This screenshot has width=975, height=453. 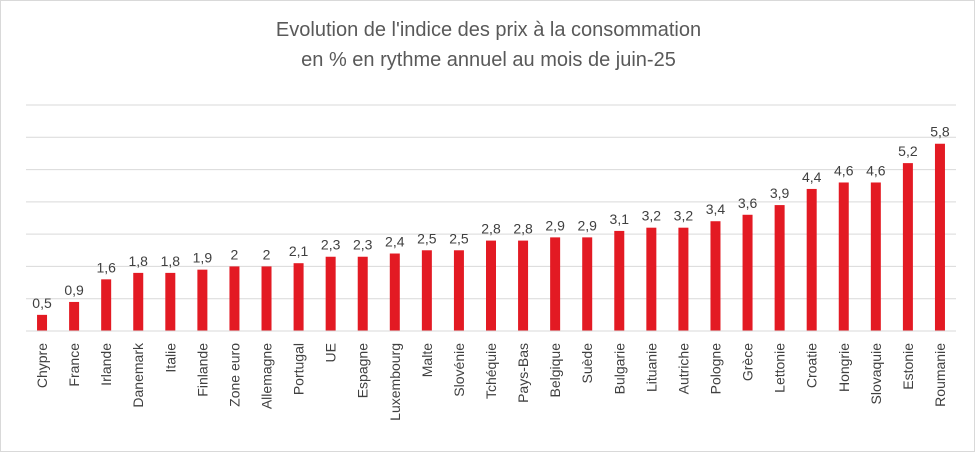 I want to click on x-tick-label: Chypre, so click(x=42, y=365).